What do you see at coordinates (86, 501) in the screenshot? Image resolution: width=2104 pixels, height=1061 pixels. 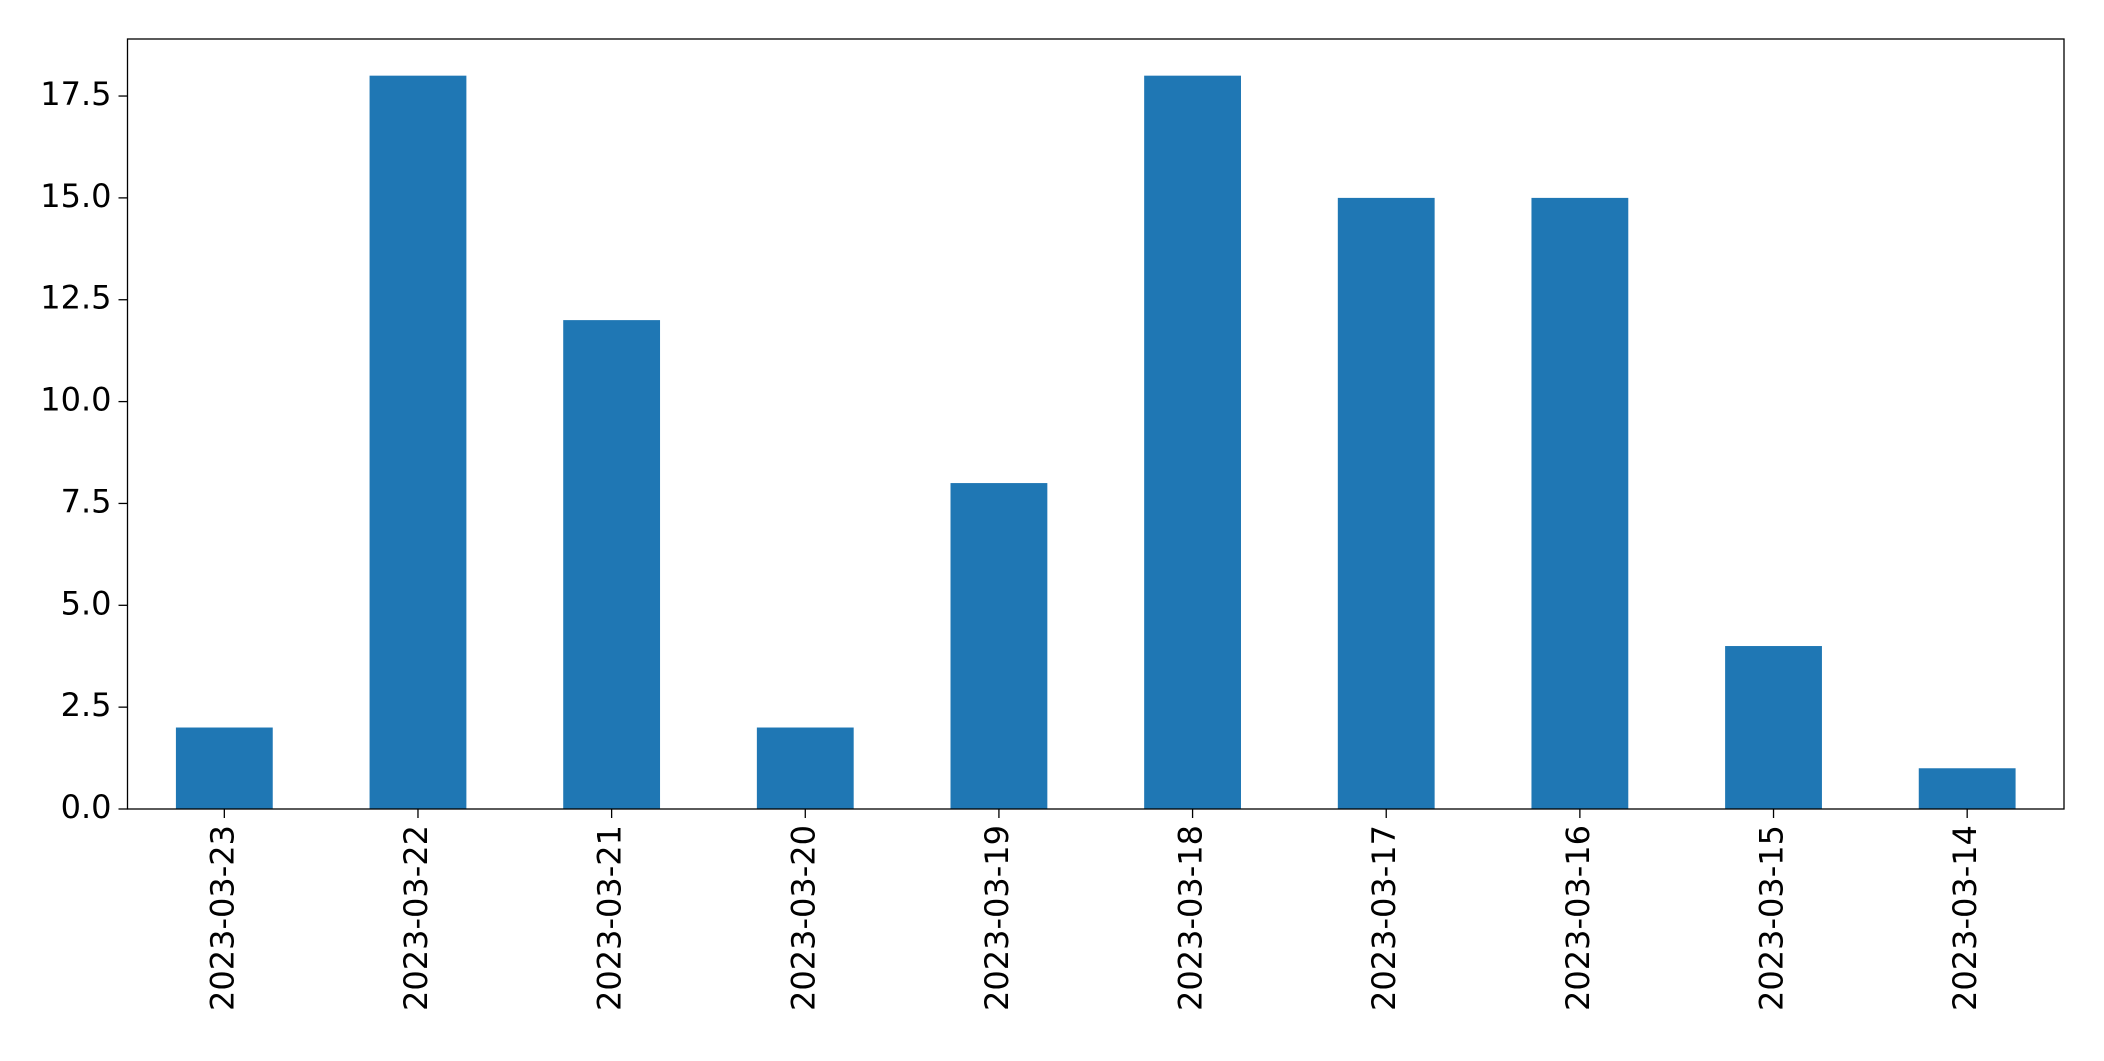 I see `y-tick-label: 7.5` at bounding box center [86, 501].